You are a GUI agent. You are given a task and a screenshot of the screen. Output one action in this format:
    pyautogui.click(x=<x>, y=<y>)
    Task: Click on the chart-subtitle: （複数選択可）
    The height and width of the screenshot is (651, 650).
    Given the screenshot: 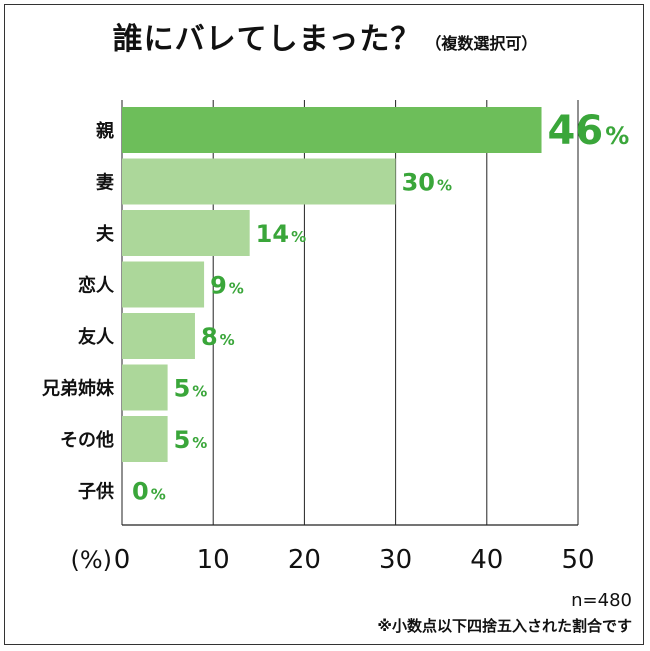 What is the action you would take?
    pyautogui.click(x=481, y=43)
    